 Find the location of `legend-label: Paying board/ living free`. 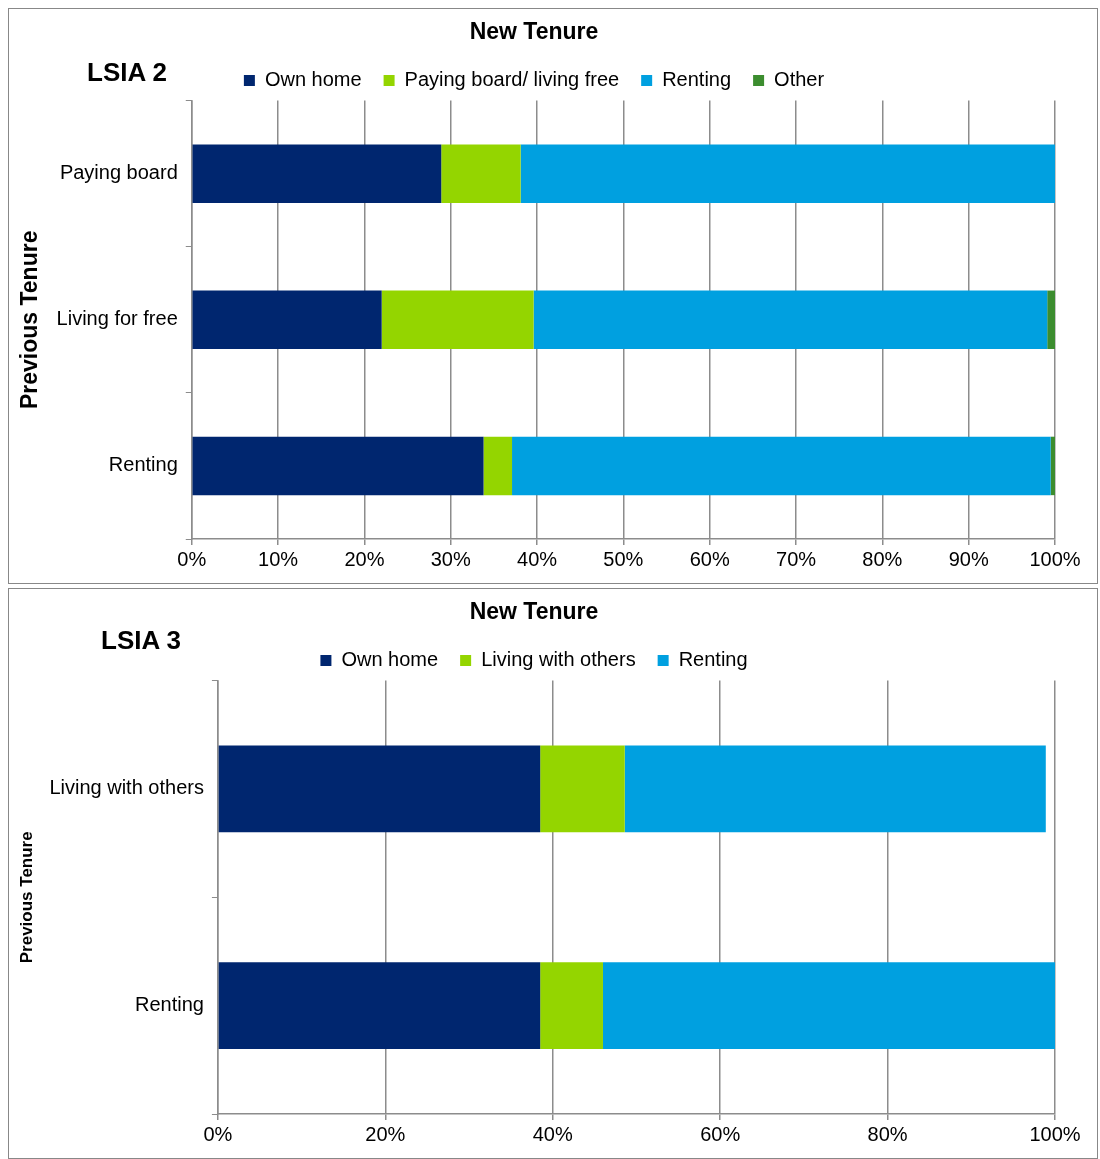

legend-label: Paying board/ living free is located at coordinates (512, 79).